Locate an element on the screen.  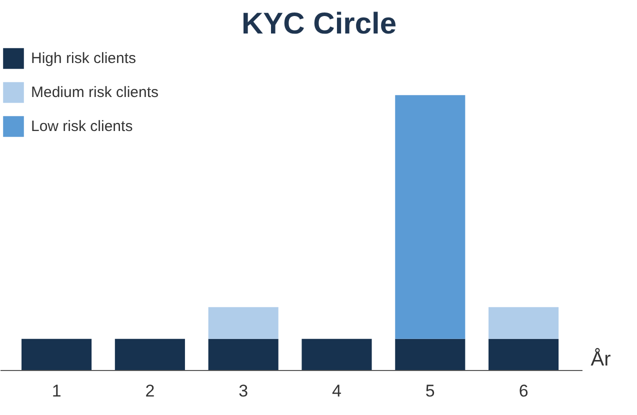
x-tick-label: 3 is located at coordinates (243, 391).